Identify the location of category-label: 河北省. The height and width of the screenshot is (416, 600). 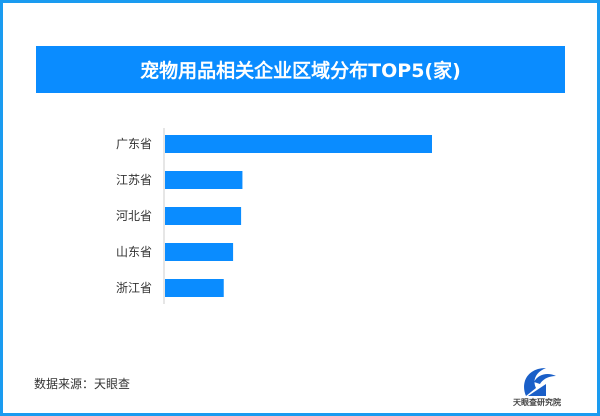
(134, 216).